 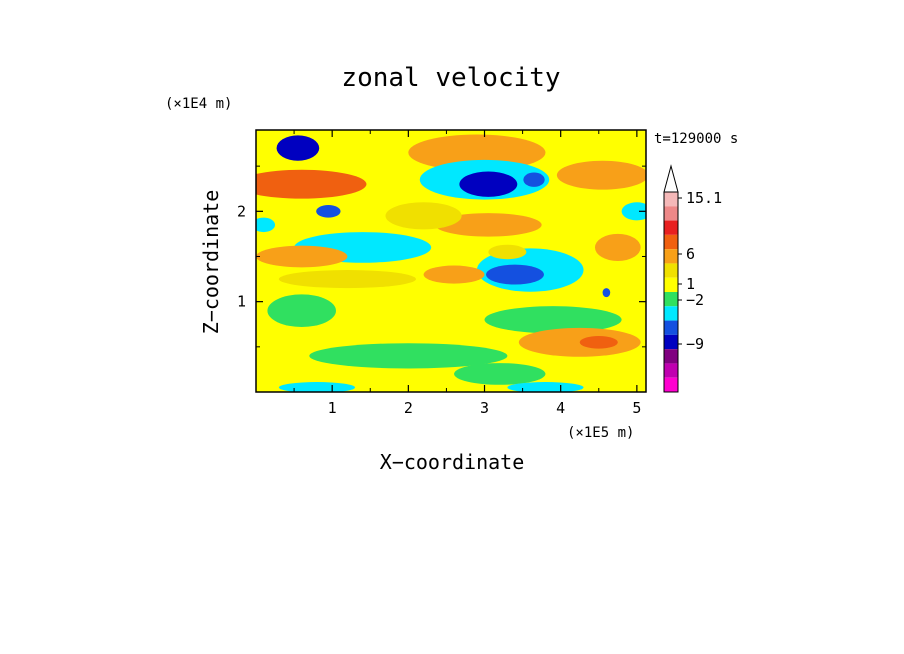 What do you see at coordinates (695, 300) in the screenshot?
I see `colorbar-label: −2` at bounding box center [695, 300].